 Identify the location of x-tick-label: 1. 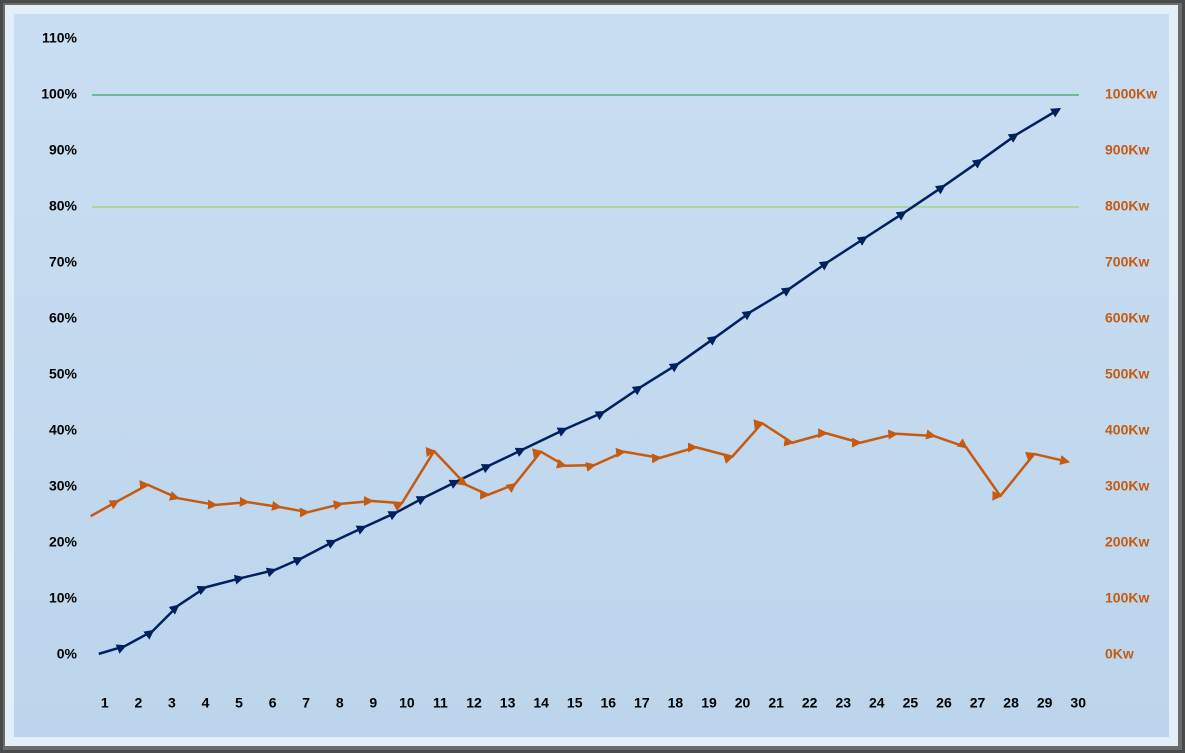
(105, 703).